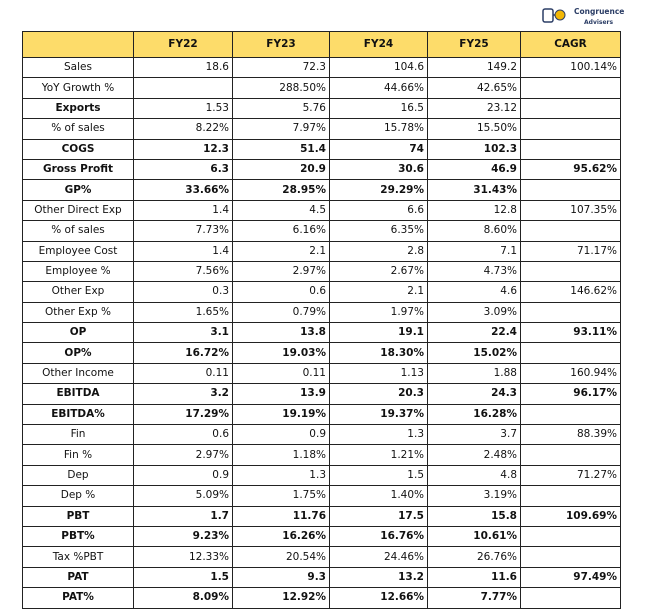 The width and height of the screenshot is (667, 611). I want to click on cell: 12.33%, so click(183, 557).